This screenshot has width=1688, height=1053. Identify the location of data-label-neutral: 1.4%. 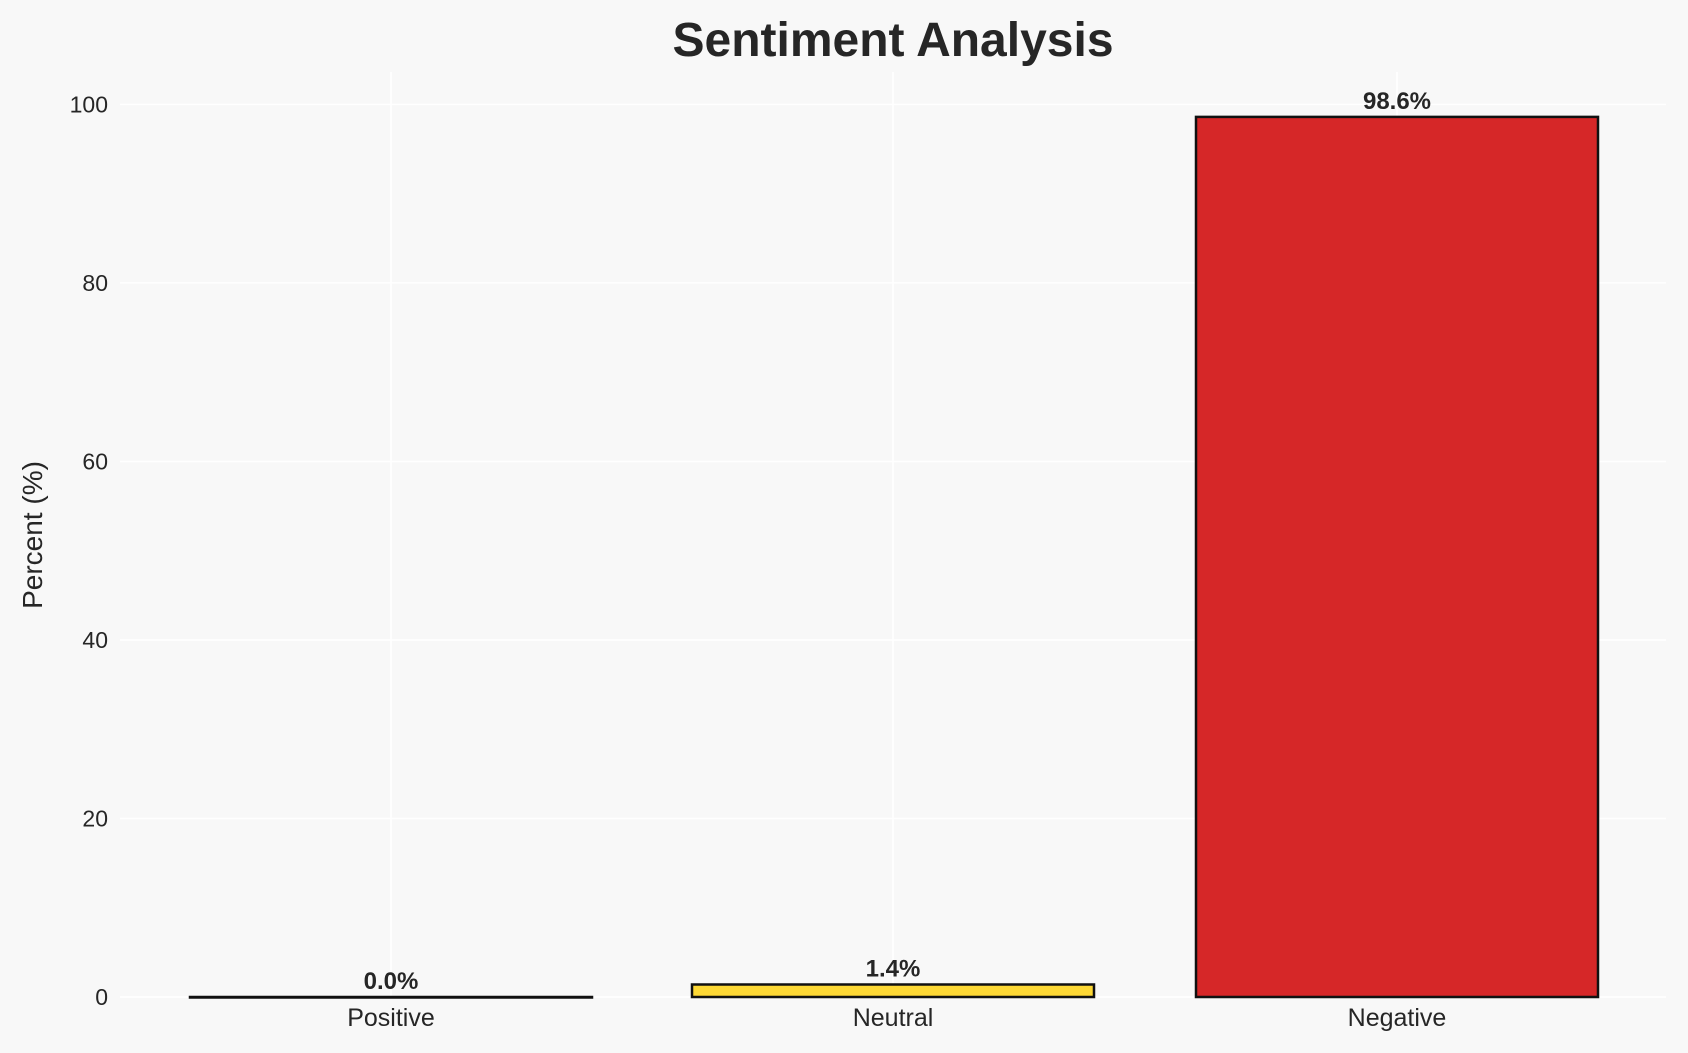
(893, 969).